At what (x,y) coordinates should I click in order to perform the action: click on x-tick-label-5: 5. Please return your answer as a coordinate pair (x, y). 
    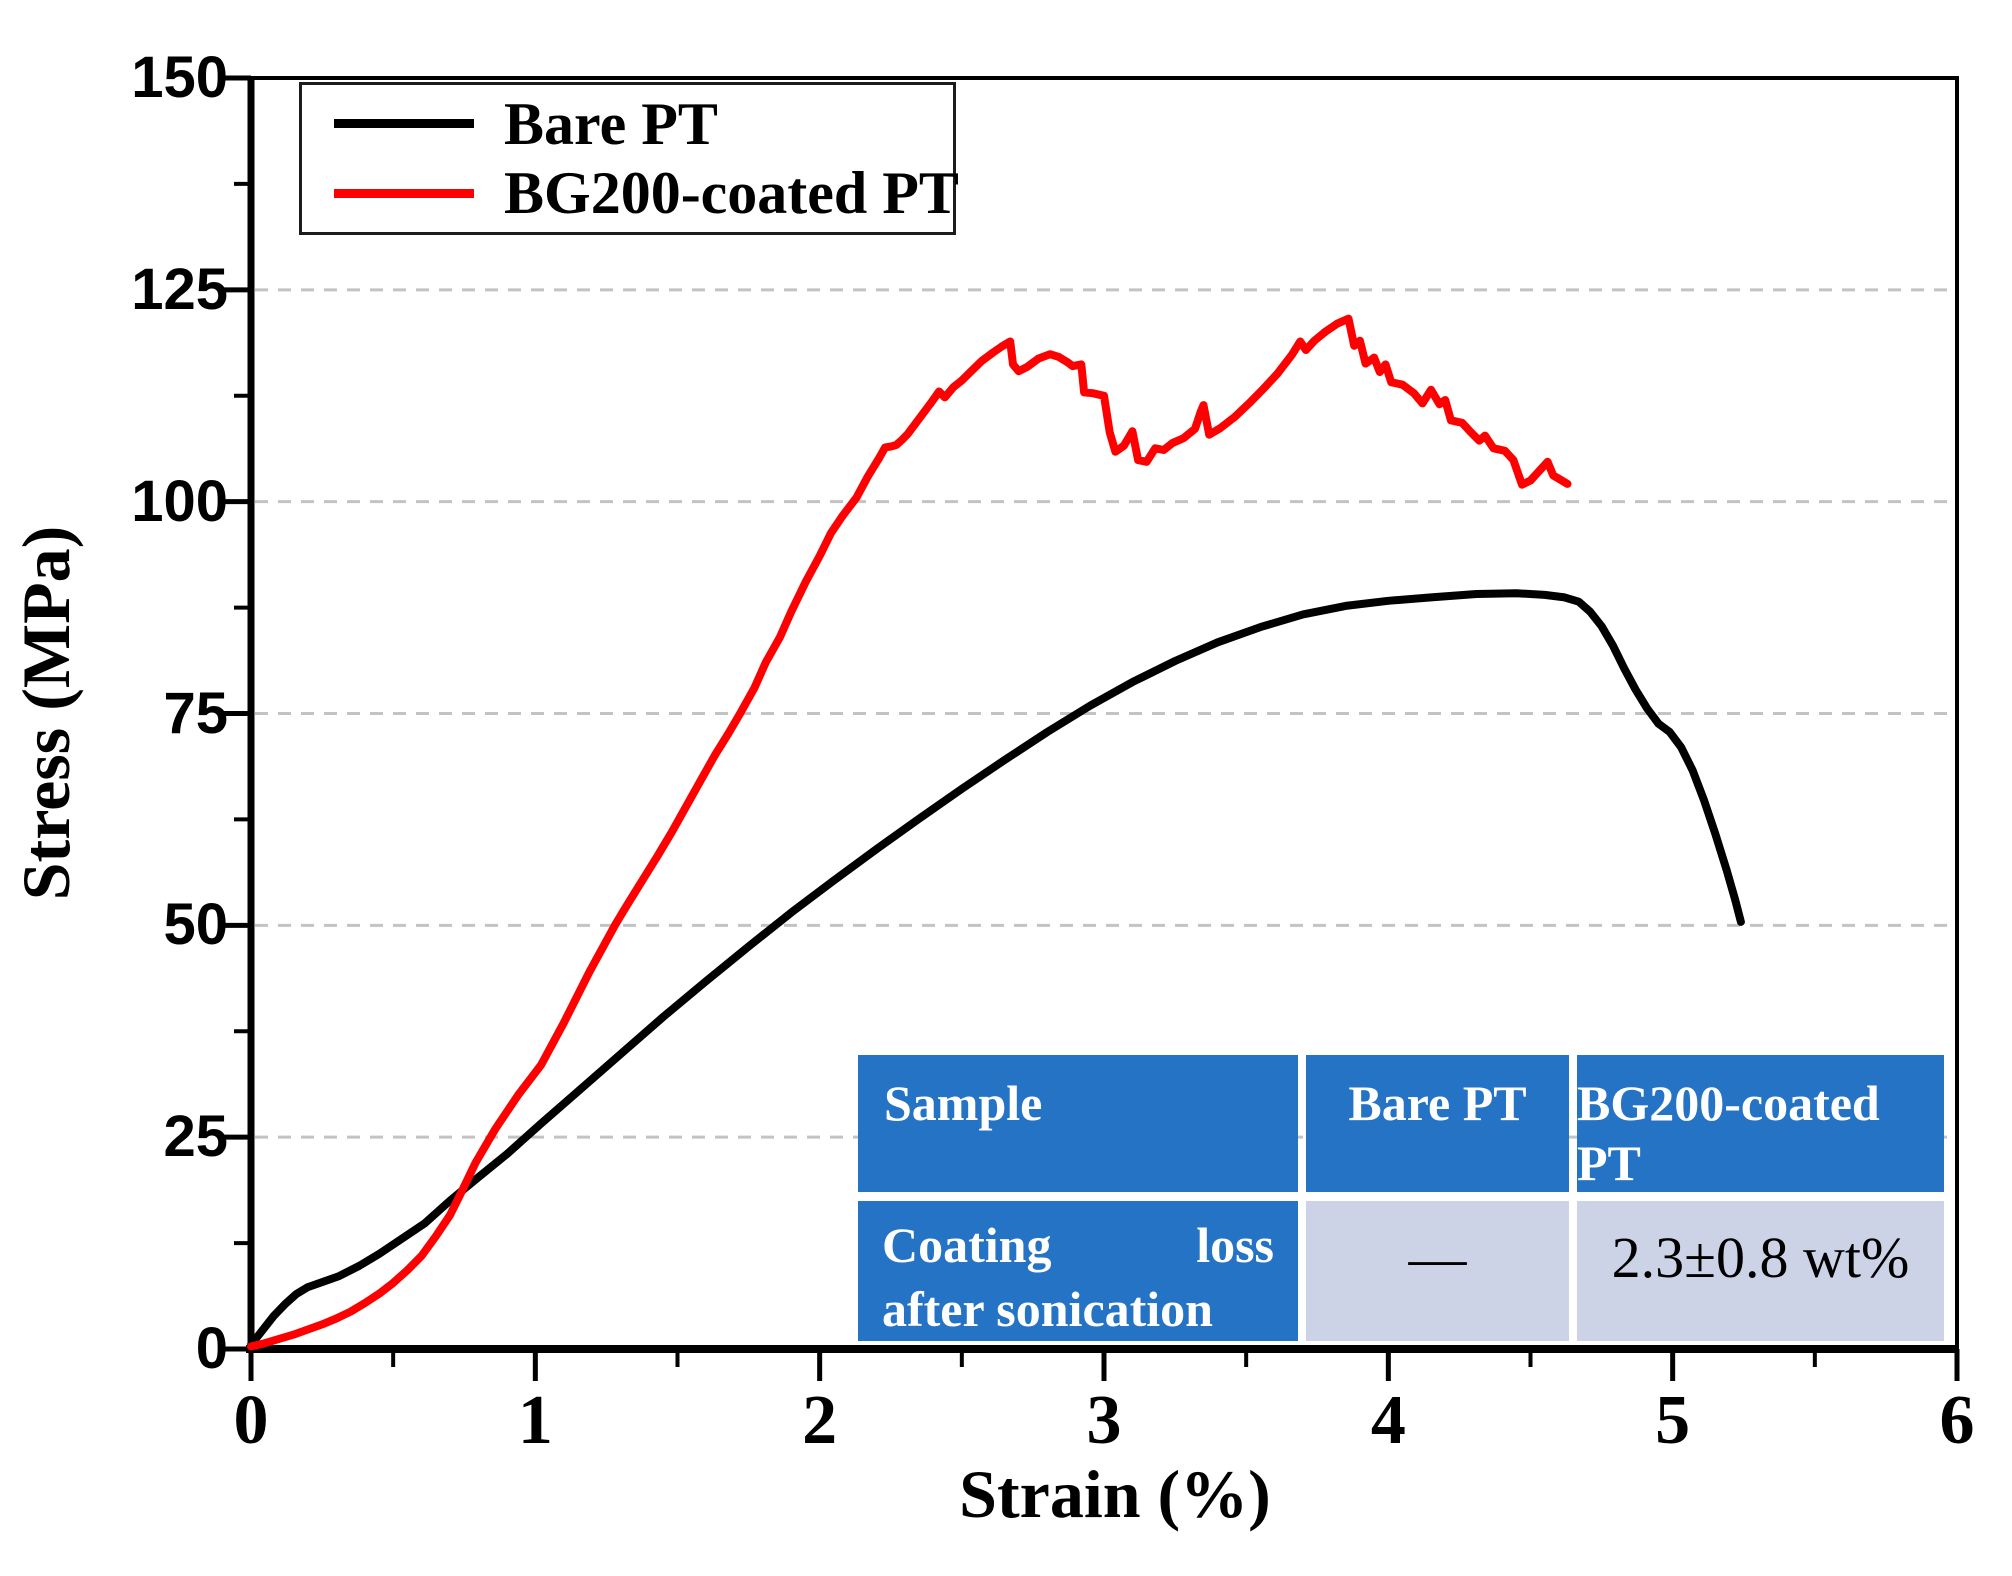
    Looking at the image, I should click on (1673, 1420).